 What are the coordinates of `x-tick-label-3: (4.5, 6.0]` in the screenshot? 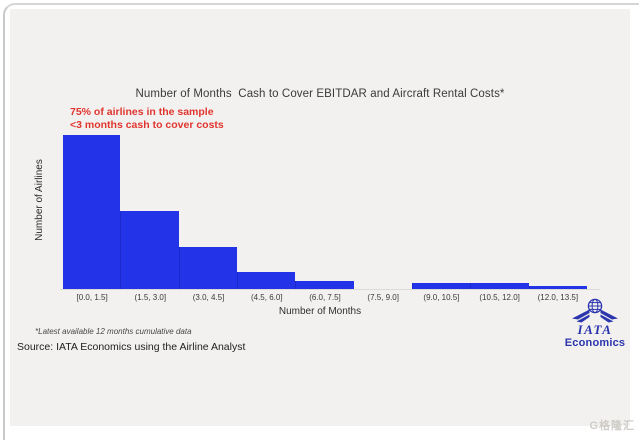 It's located at (266, 297).